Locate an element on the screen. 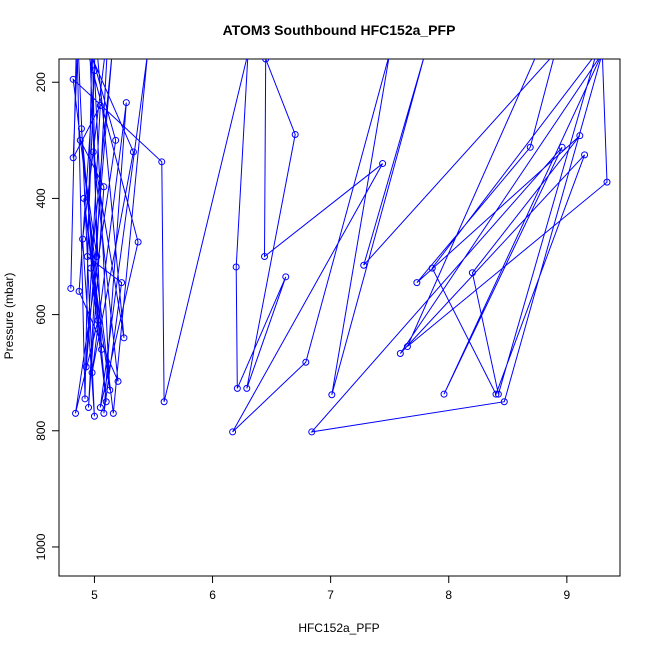 The image size is (650, 650). x-axis: 5 6 7 8 9 is located at coordinates (331, 588).